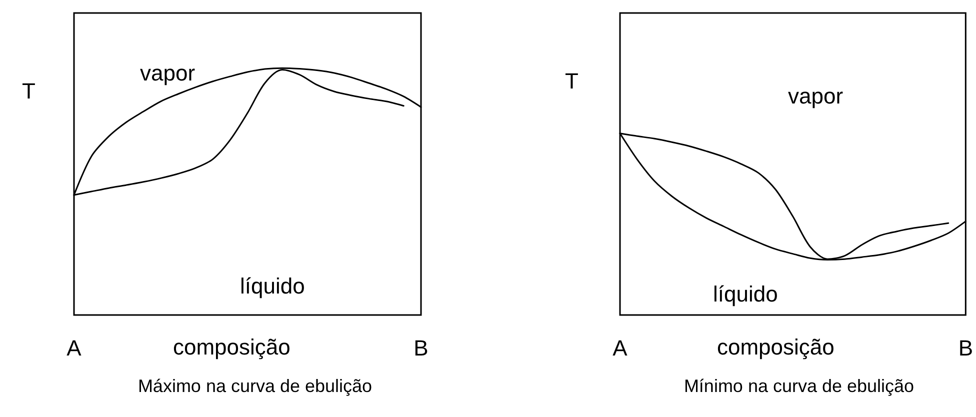 This screenshot has height=417, width=976. Describe the element at coordinates (168, 73) in the screenshot. I see `annotation: vapor` at that location.